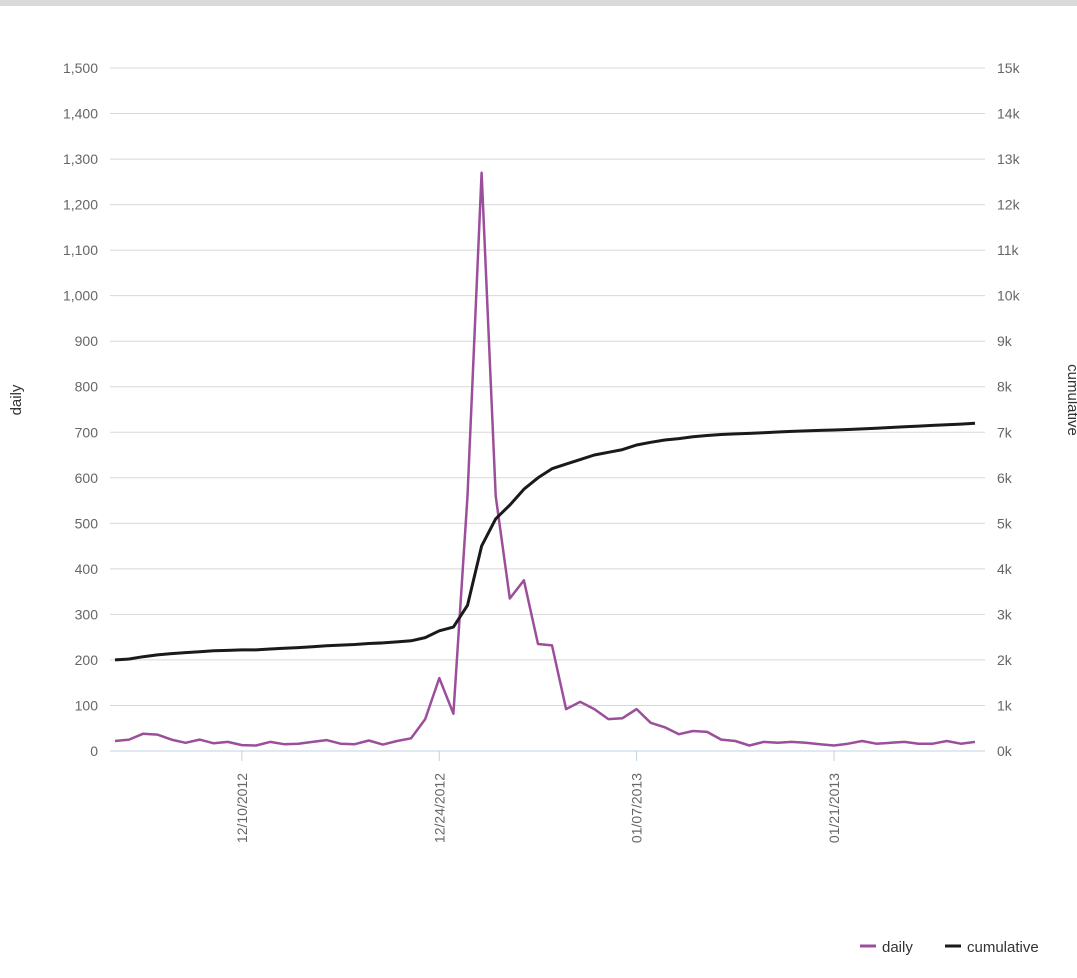  What do you see at coordinates (1009, 159) in the screenshot?
I see `right-tick-label: 13k` at bounding box center [1009, 159].